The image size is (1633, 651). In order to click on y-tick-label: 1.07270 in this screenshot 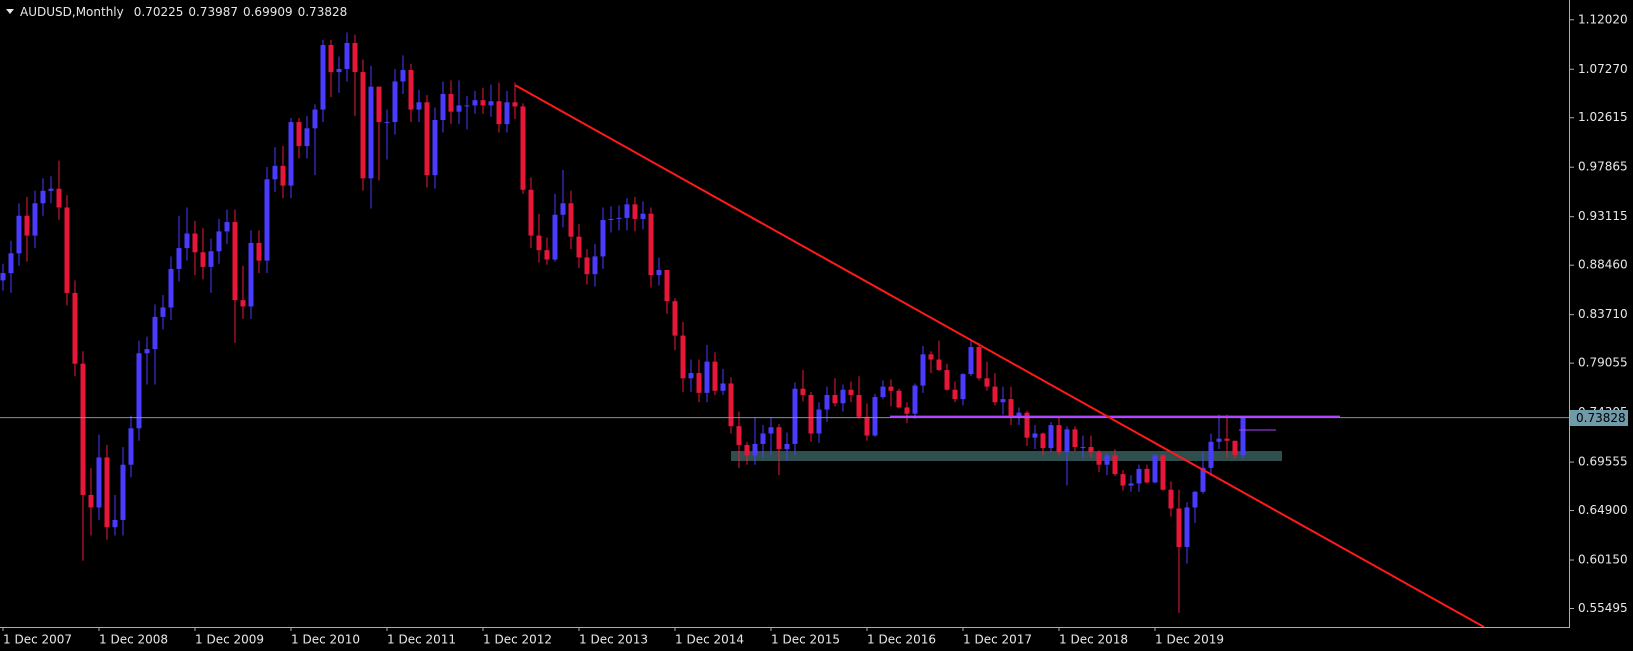, I will do `click(1603, 69)`.